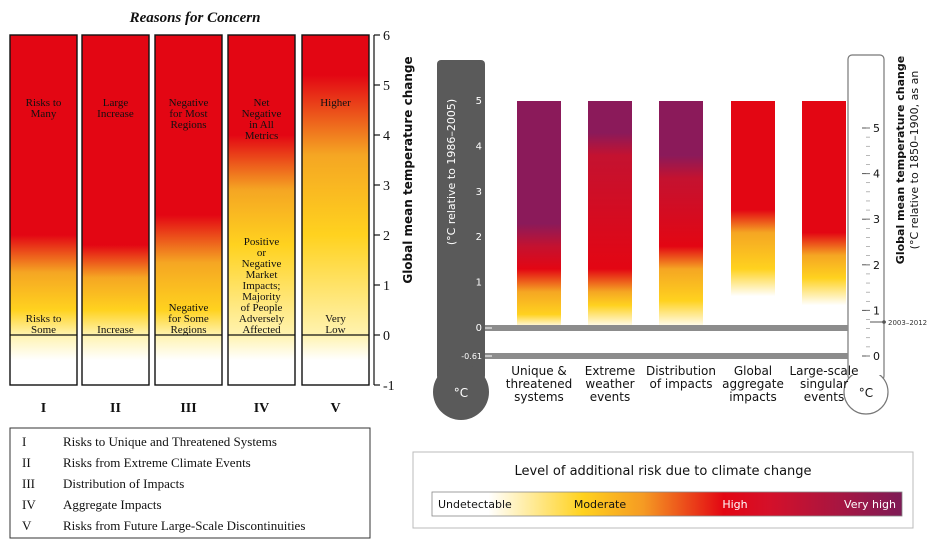 The height and width of the screenshot is (541, 927). Describe the element at coordinates (734, 504) in the screenshot. I see `risk-level-label-3: High` at that location.